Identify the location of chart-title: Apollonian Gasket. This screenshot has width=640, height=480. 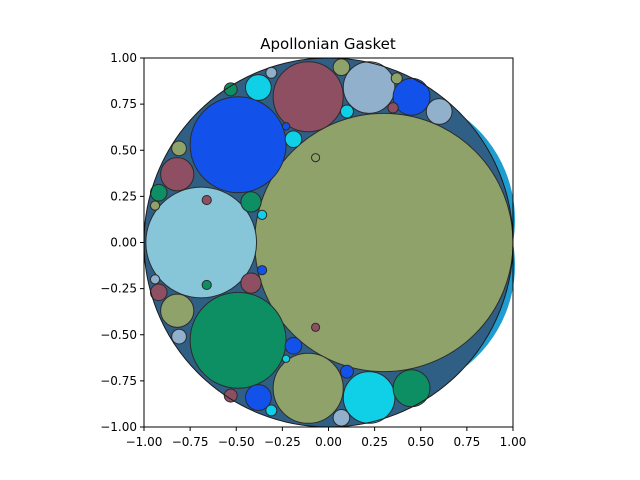
(328, 44).